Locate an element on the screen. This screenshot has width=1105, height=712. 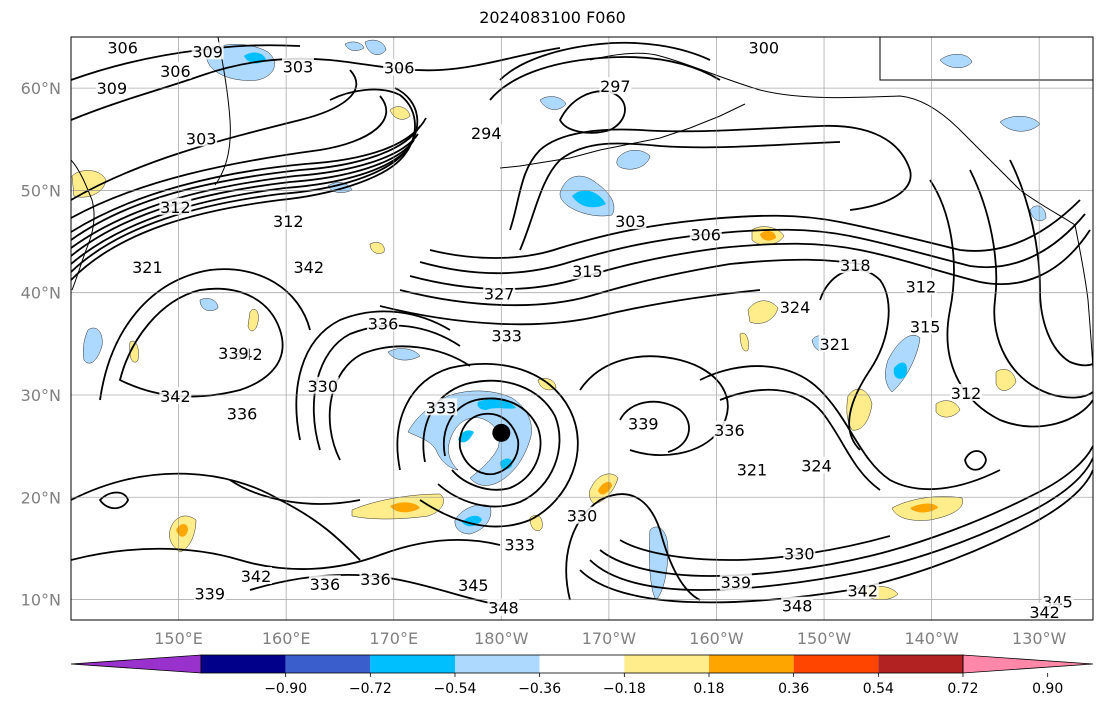
lon-tick-label: 160°W is located at coordinates (716, 638).